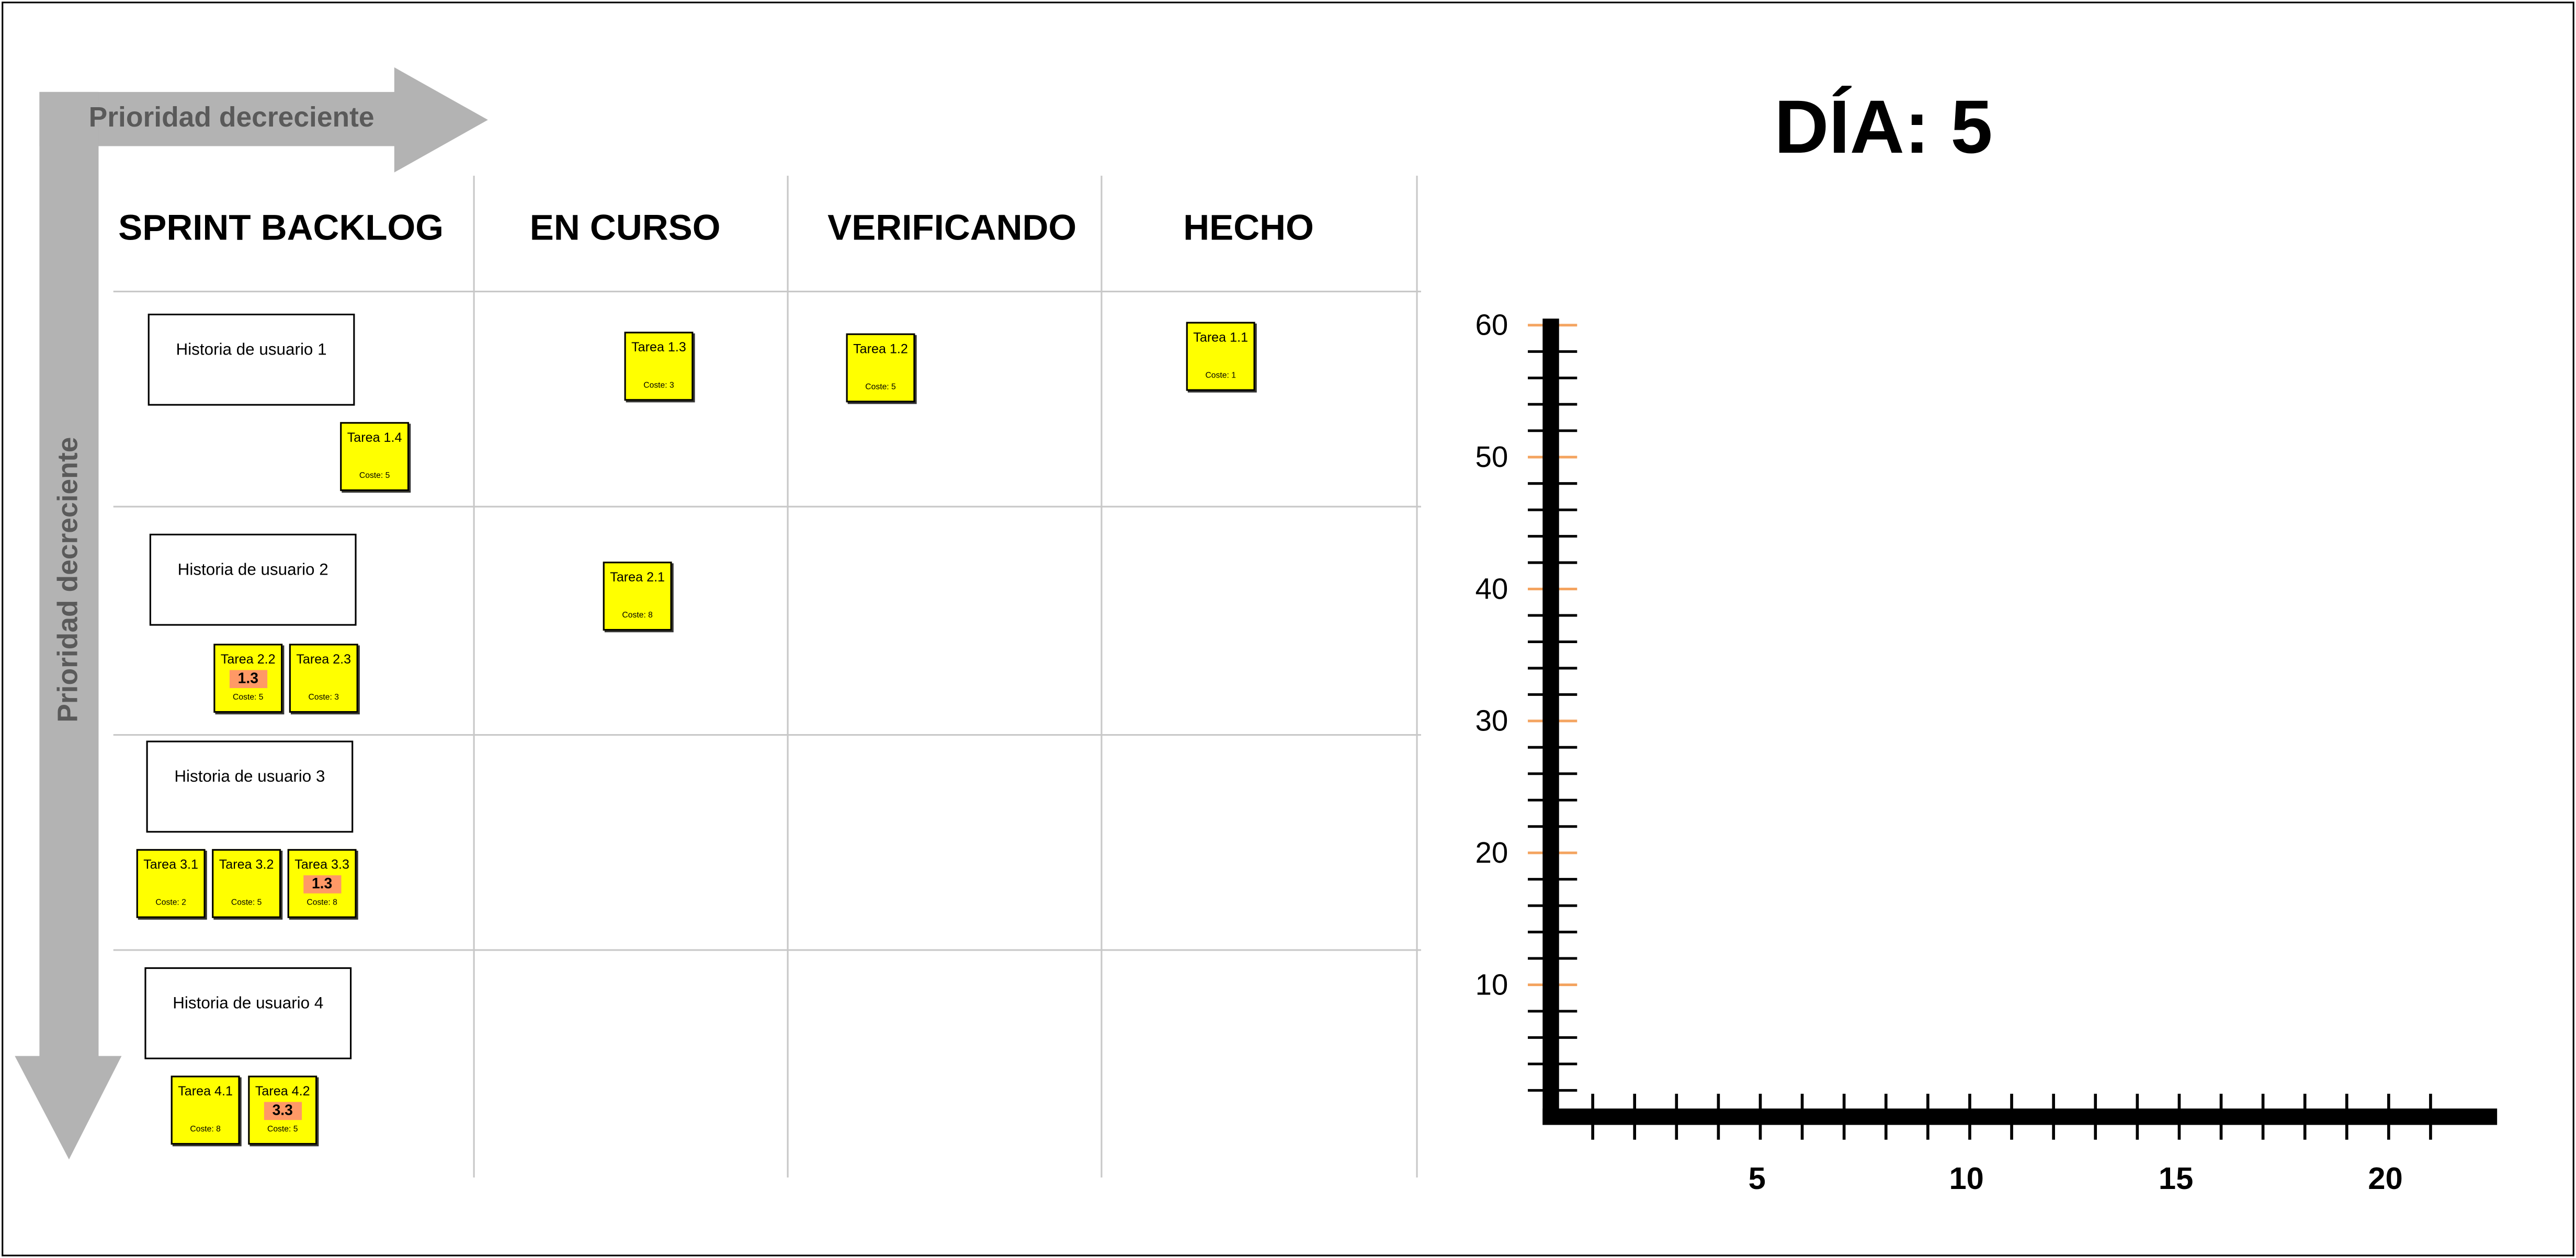 This screenshot has height=1258, width=2576. Describe the element at coordinates (253, 579) in the screenshot. I see `user-story-card: Historia de usuario 2` at that location.